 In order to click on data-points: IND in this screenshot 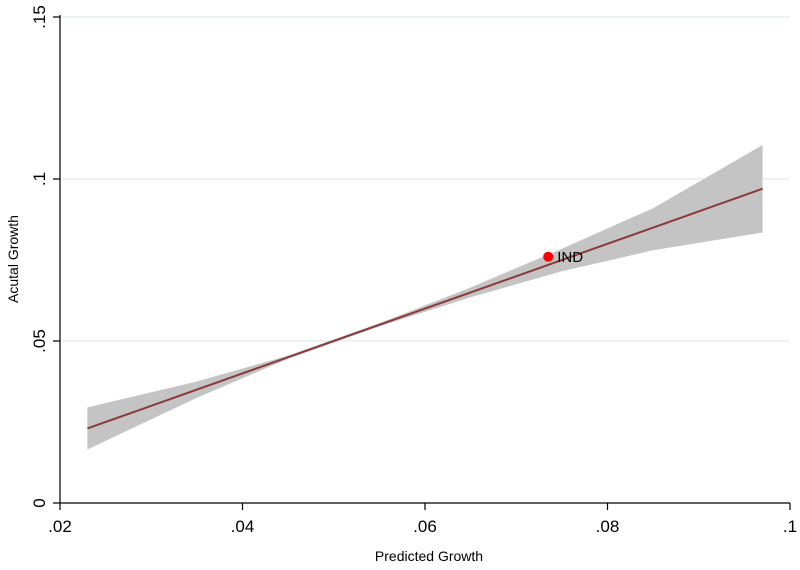, I will do `click(563, 257)`.